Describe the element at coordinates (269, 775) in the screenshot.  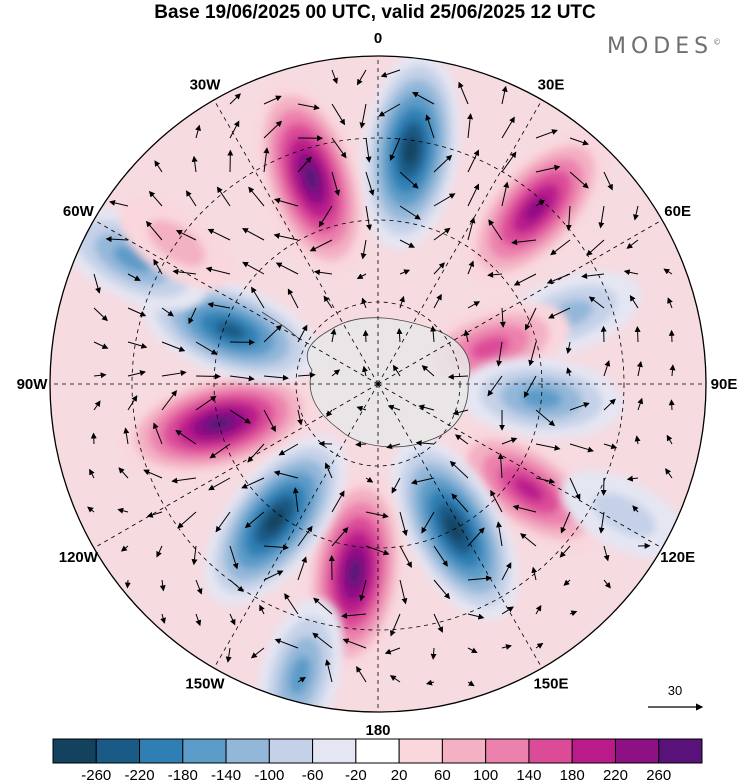
I see `colorbar-label: -100` at that location.